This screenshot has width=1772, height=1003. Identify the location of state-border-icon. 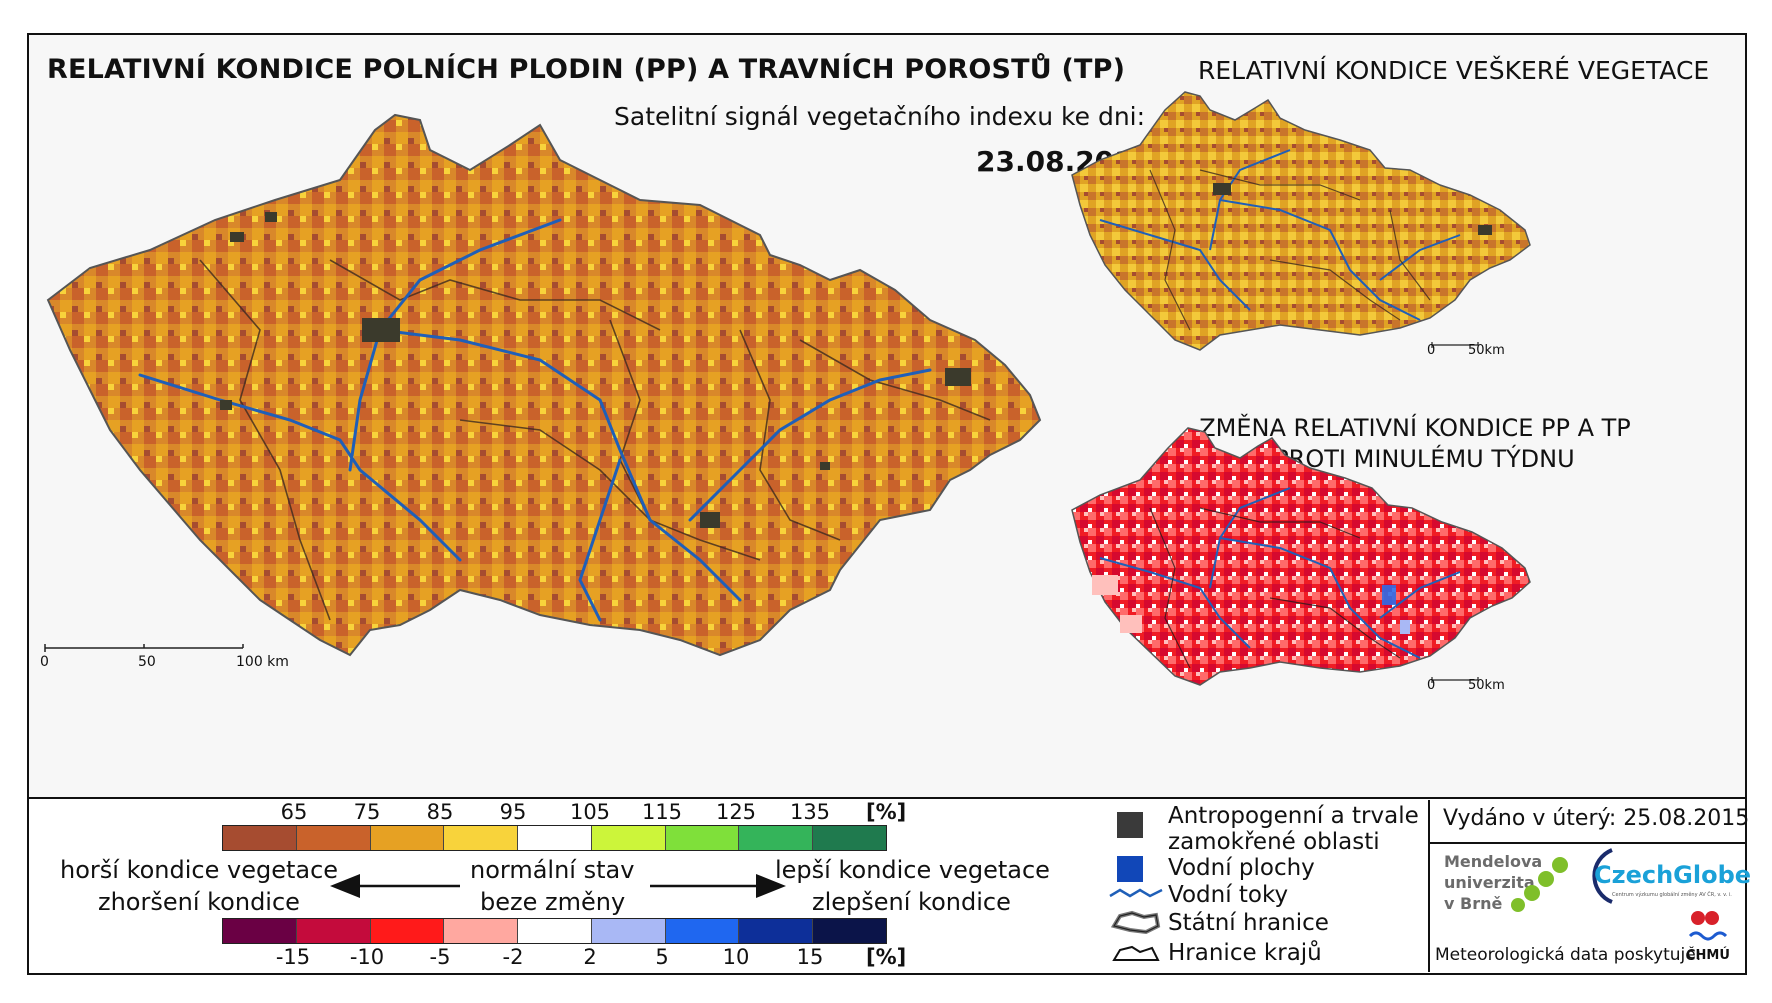
(1135, 922).